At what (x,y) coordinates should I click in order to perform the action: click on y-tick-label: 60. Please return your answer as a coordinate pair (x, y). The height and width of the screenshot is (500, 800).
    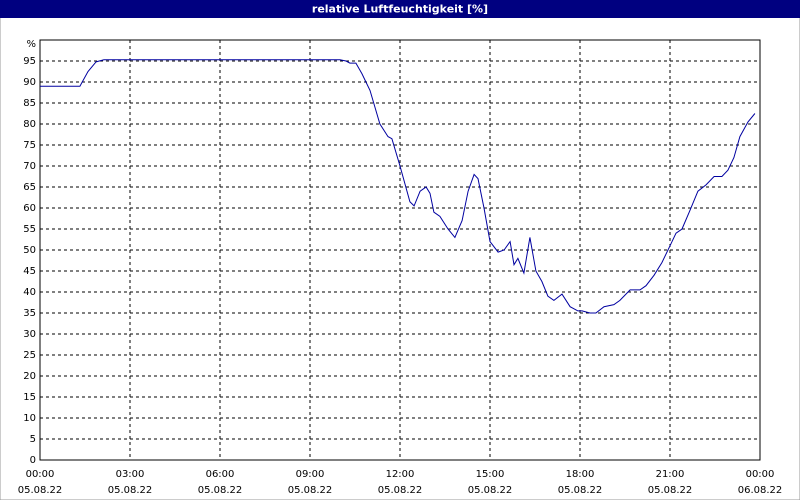
    Looking at the image, I should click on (29, 208).